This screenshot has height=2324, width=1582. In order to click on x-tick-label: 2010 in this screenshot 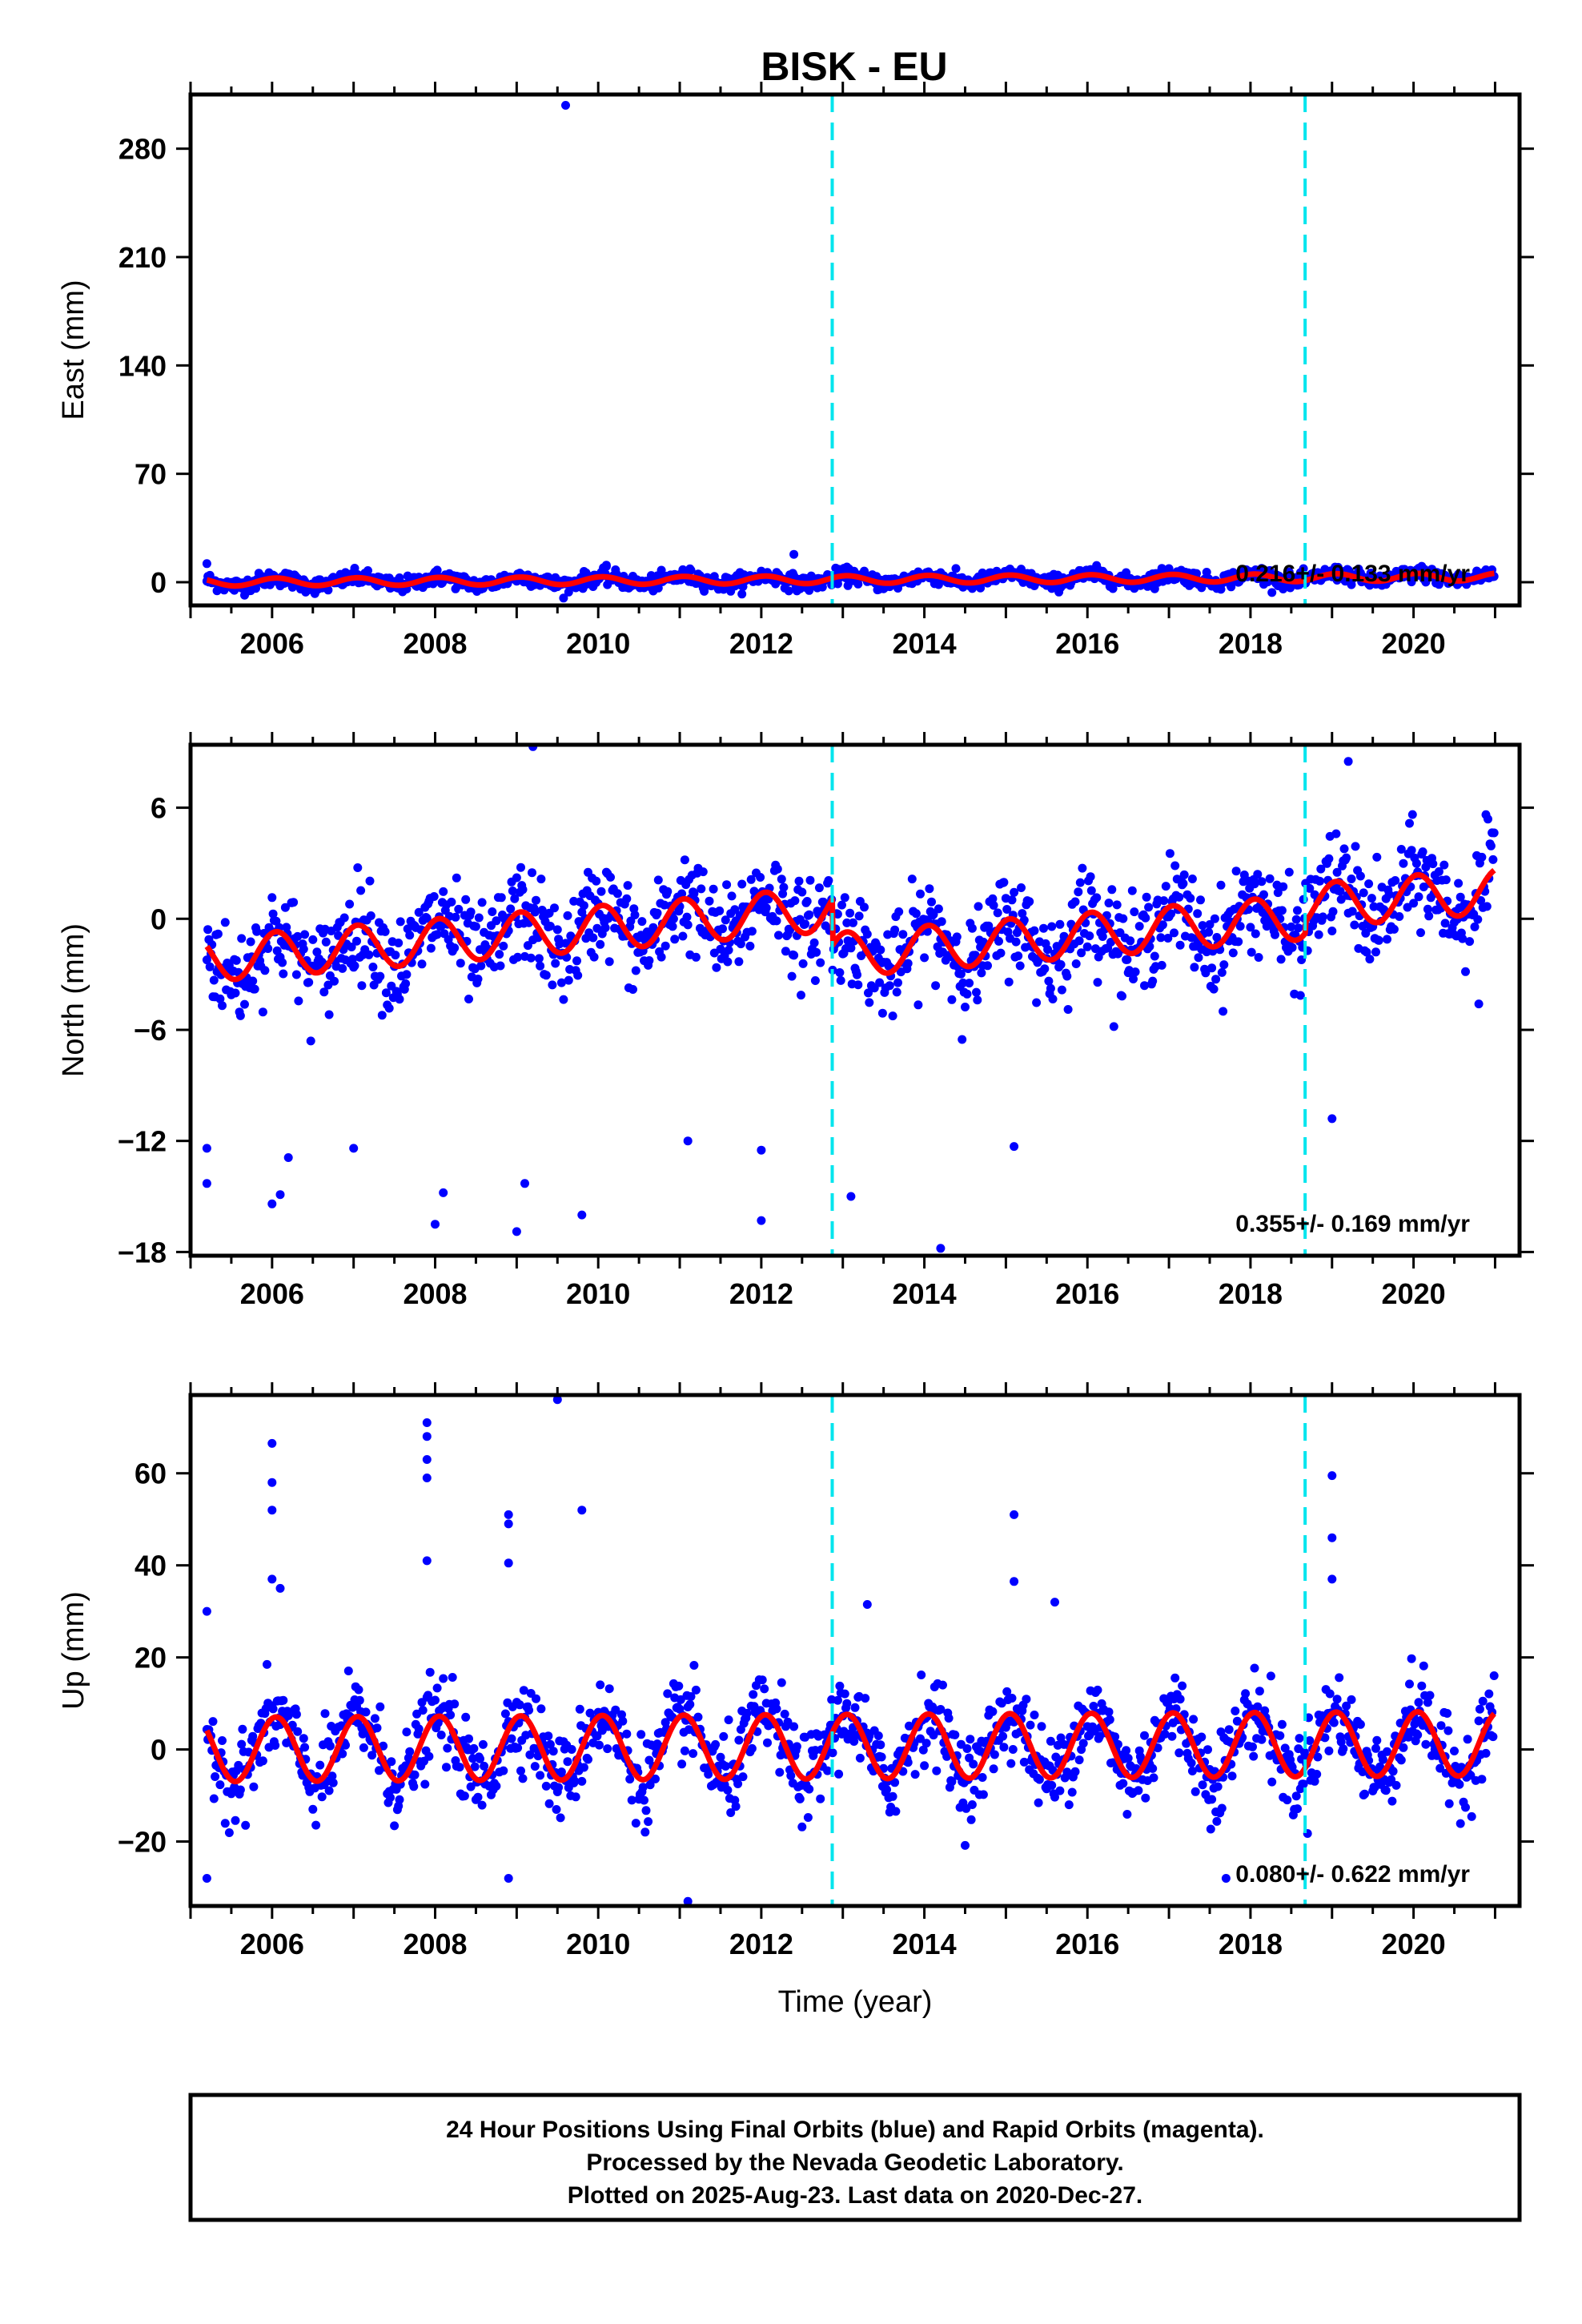, I will do `click(598, 644)`.